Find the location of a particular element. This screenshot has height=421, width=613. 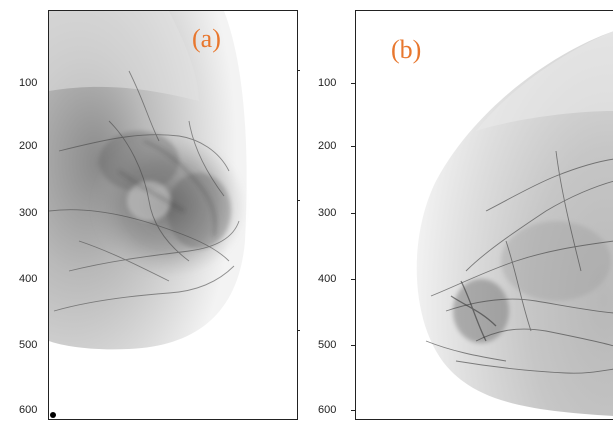

panel-a-y-tick-500: 500 is located at coordinates (28, 345).